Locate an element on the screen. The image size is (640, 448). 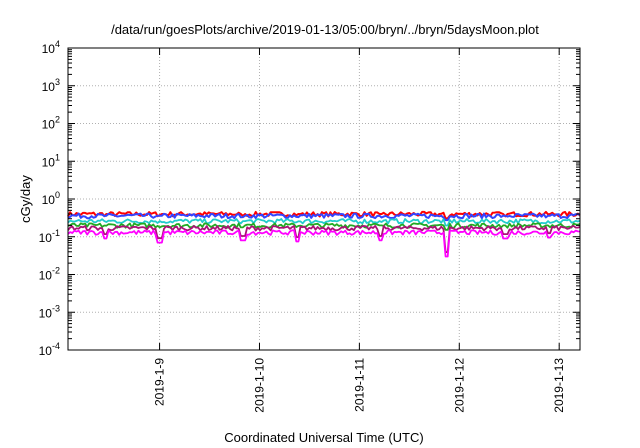
x-tick-label: 2019-1-13 is located at coordinates (559, 385).